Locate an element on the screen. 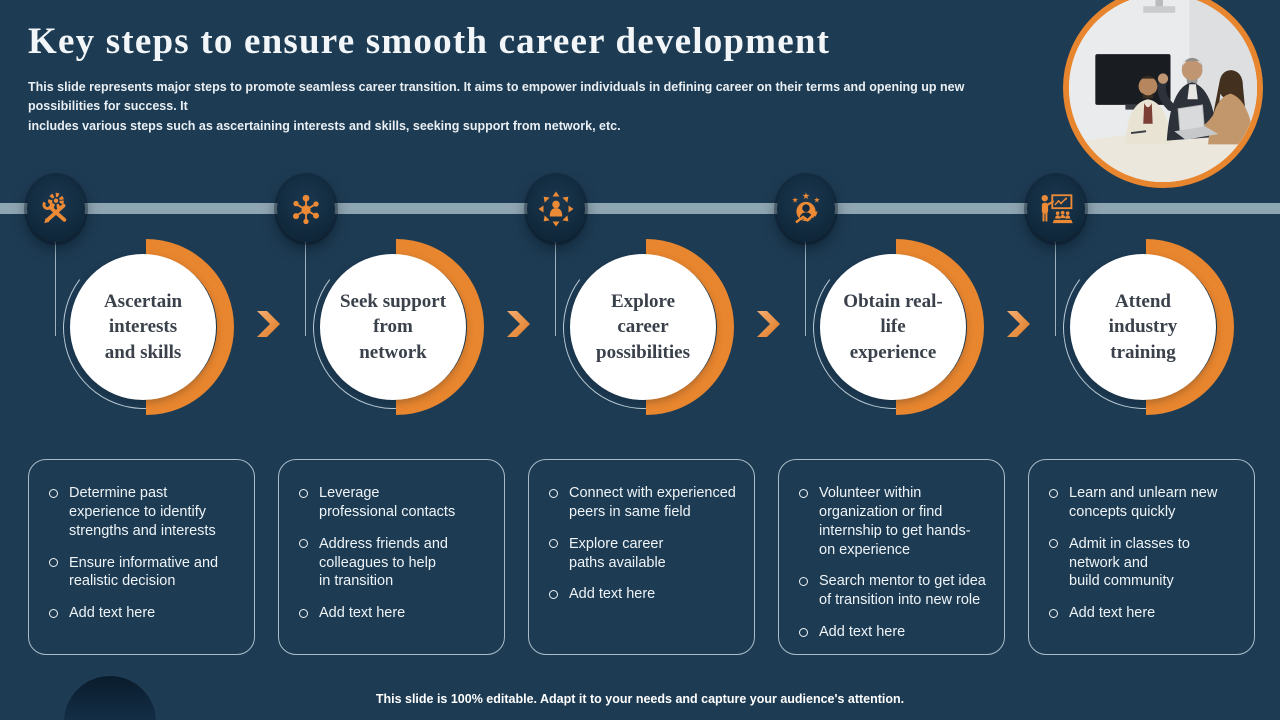  step-title: Attend industry training is located at coordinates (1143, 327).